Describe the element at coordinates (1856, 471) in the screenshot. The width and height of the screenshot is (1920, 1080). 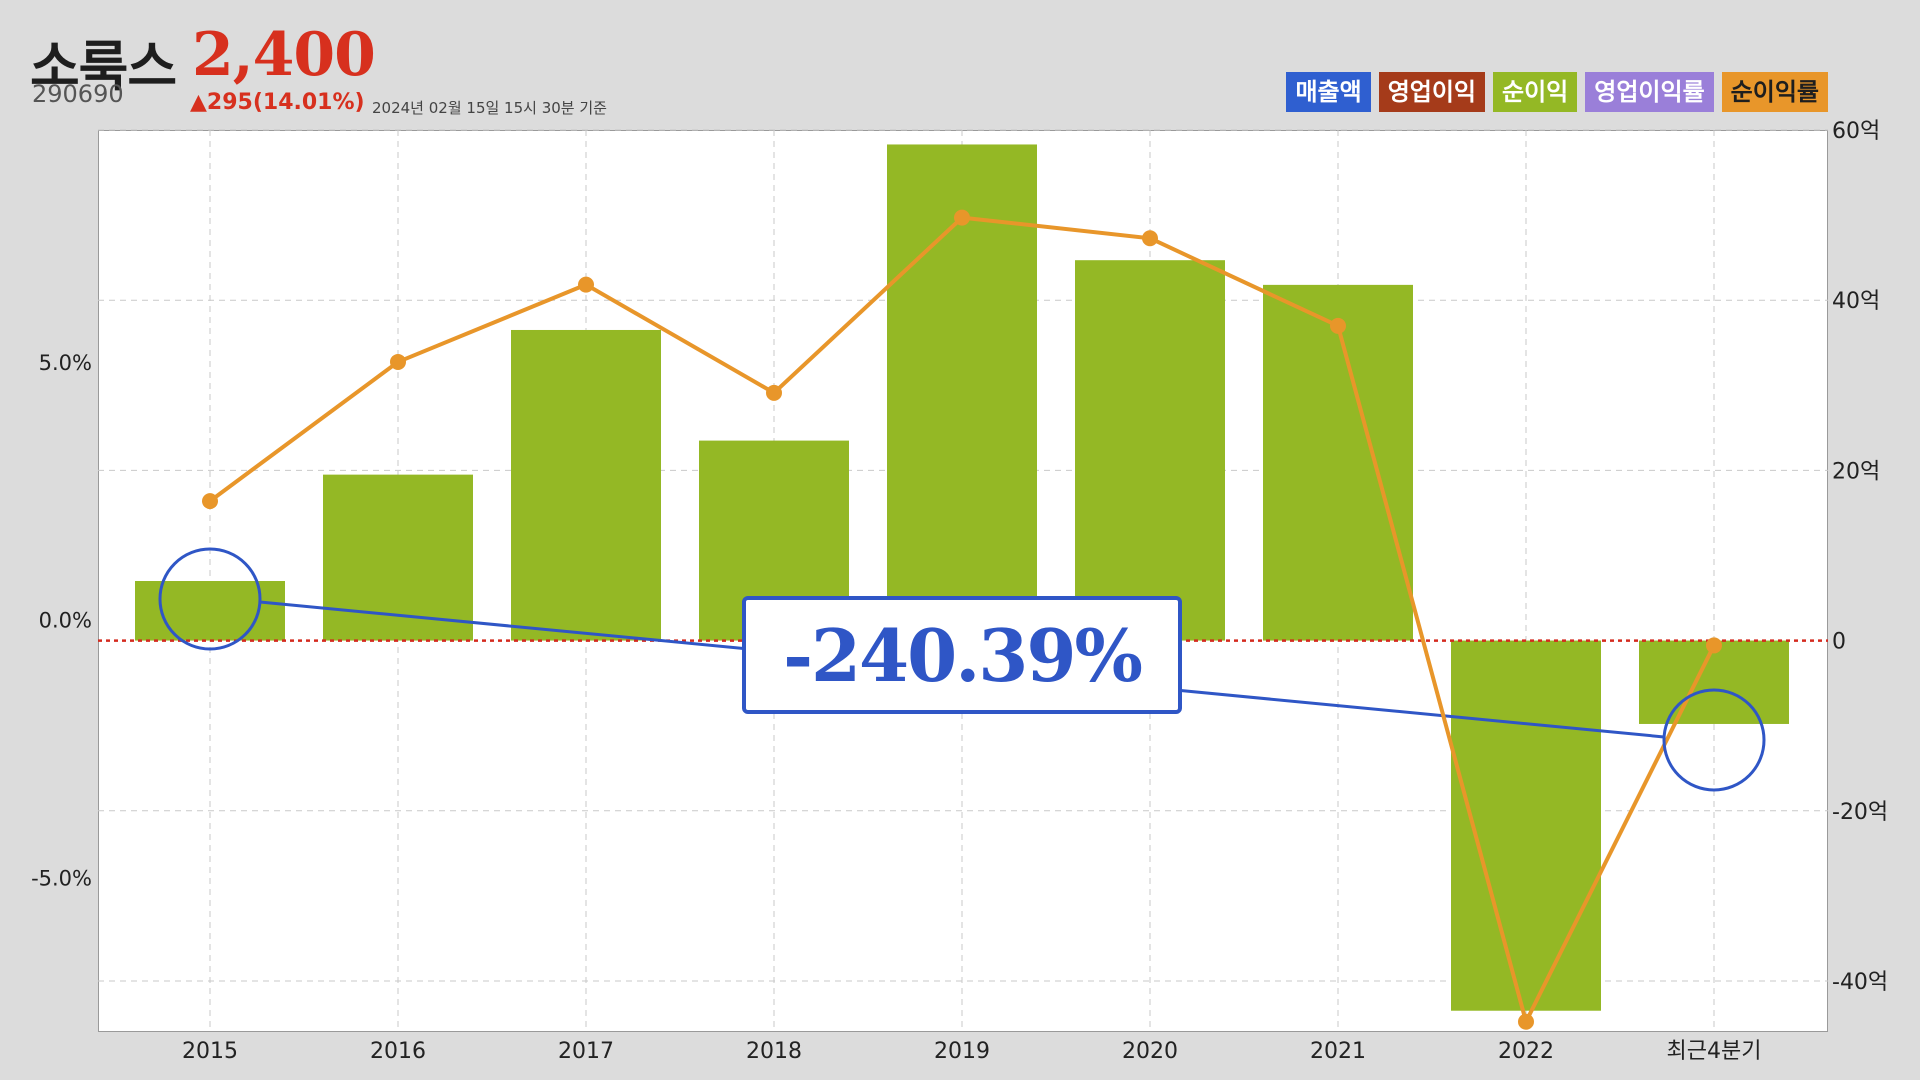
I see `y-right-tick-label: 20억` at that location.